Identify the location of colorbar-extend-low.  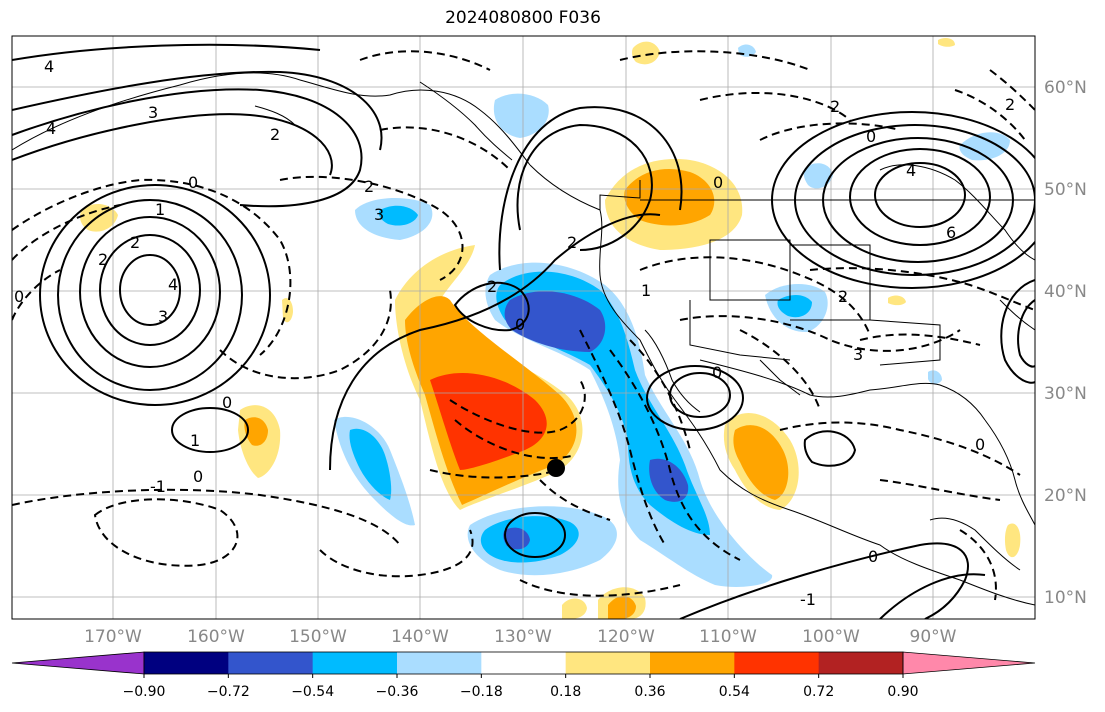
(78, 663).